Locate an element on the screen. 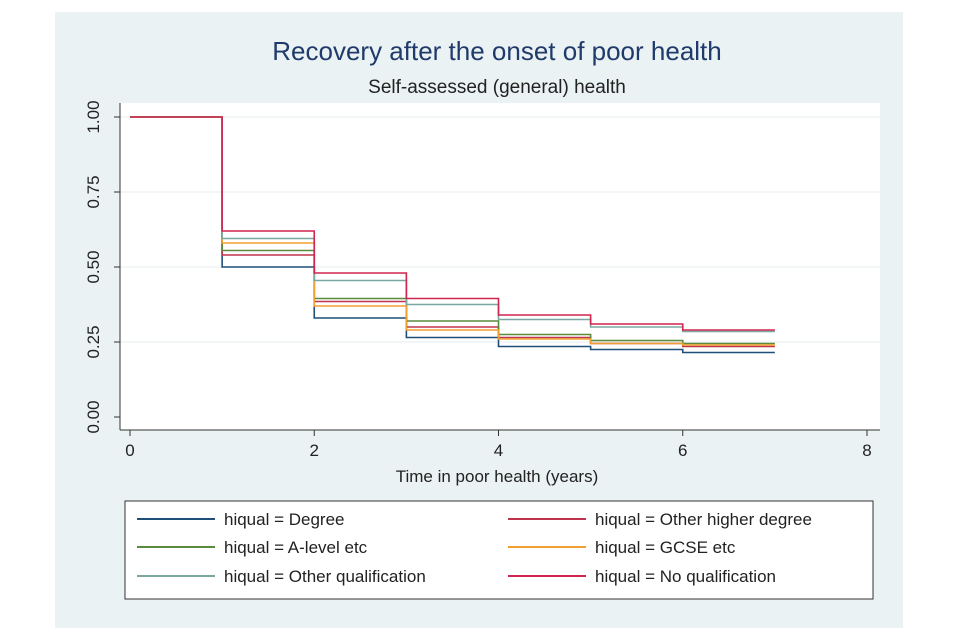 The width and height of the screenshot is (960, 640). legend-label-2: hiqual = A-level etc is located at coordinates (296, 547).